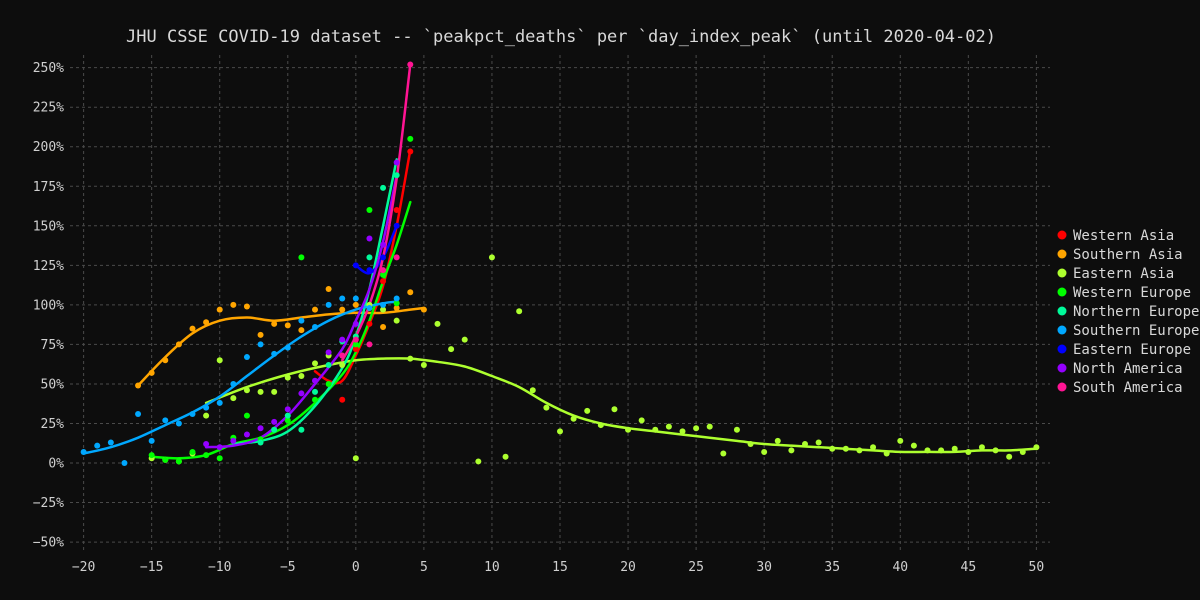 This screenshot has height=600, width=1200. I want to click on western-europe-legend-marker, so click(1062, 292).